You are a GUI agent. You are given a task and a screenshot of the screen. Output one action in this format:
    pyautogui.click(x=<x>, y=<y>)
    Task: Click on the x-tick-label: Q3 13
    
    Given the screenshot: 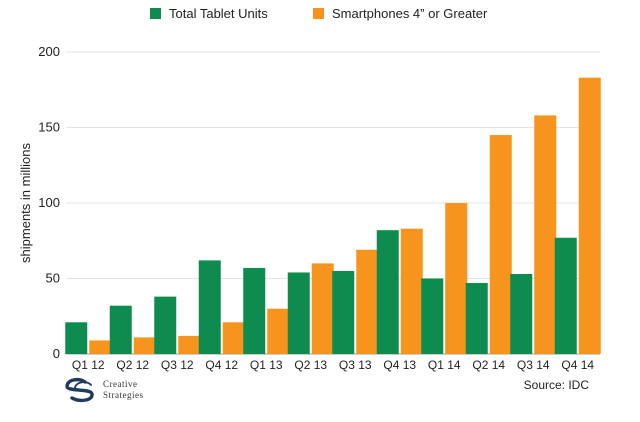 What is the action you would take?
    pyautogui.click(x=355, y=365)
    